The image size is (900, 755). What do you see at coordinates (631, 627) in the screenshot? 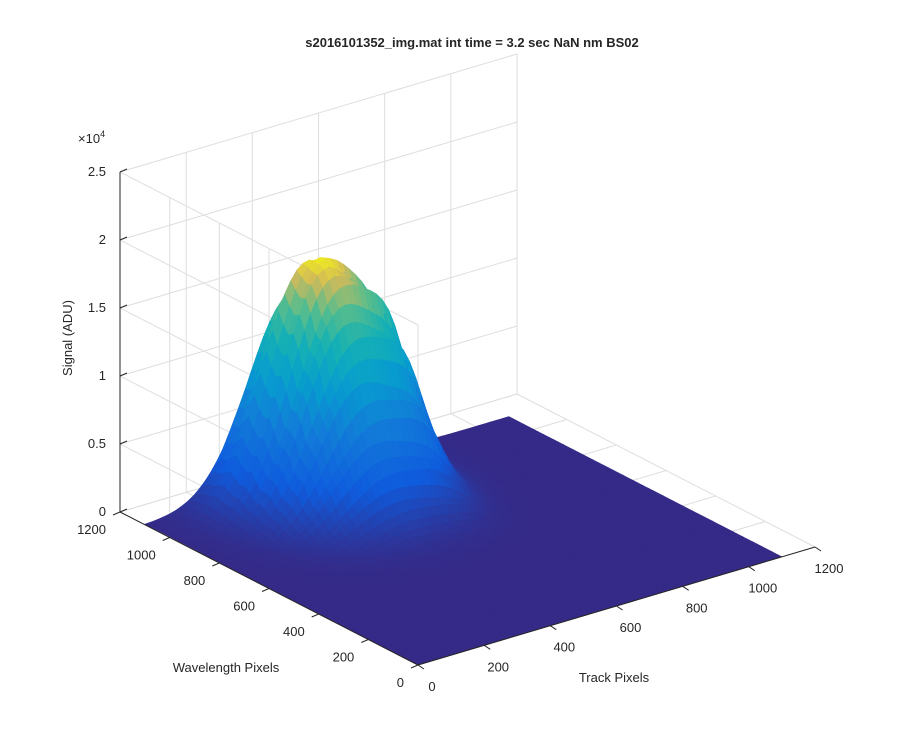
I see `x-tick-label-3: 600` at bounding box center [631, 627].